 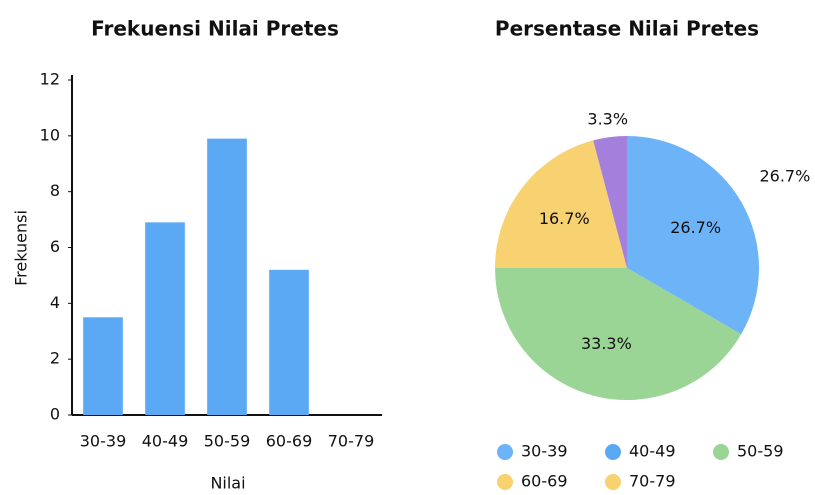 What do you see at coordinates (652, 481) in the screenshot?
I see `legend-label: 70-79` at bounding box center [652, 481].